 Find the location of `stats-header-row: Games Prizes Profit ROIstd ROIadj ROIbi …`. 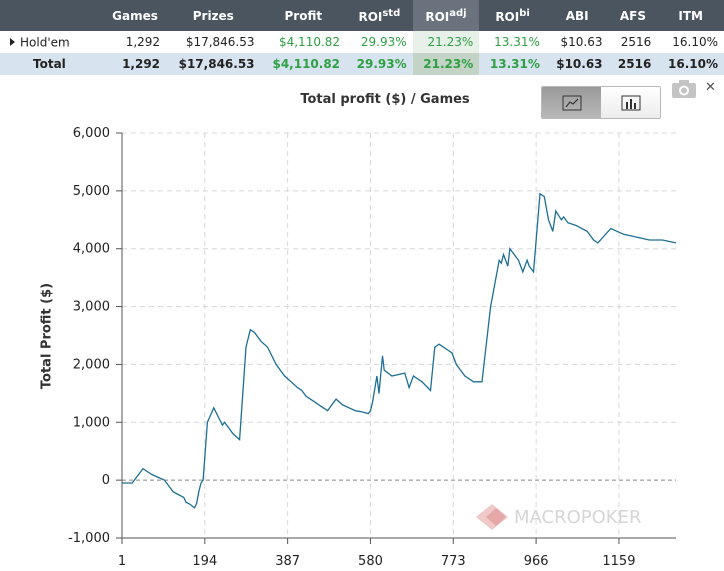

stats-header-row: Games Prizes Profit ROIstd ROIadj ROIbi … is located at coordinates (362, 15).